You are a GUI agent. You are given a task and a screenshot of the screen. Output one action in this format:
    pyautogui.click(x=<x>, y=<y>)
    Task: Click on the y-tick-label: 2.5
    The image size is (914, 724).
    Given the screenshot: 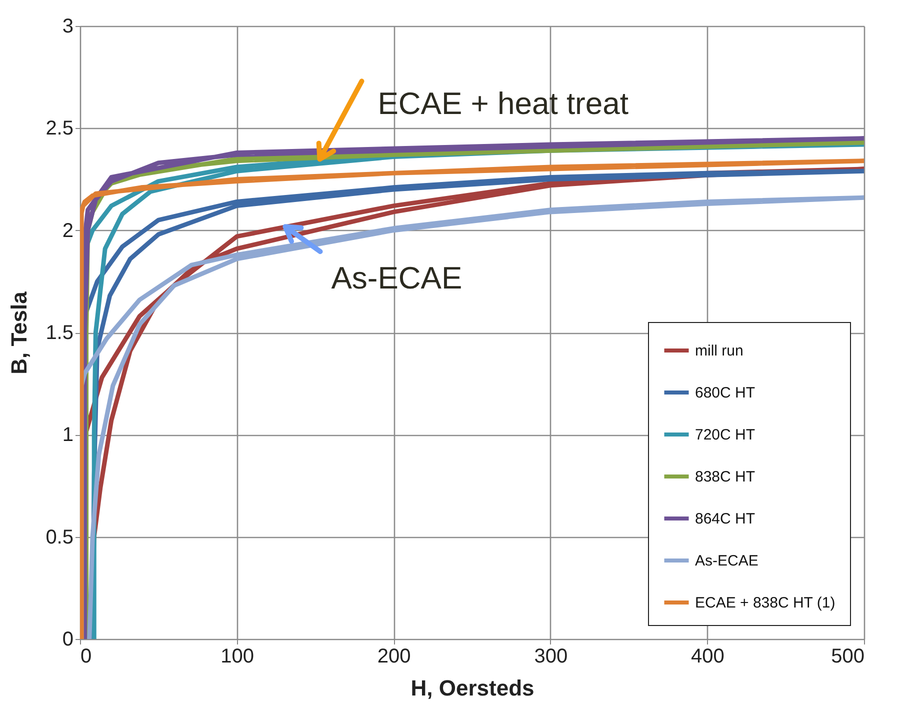 What is the action you would take?
    pyautogui.click(x=60, y=129)
    